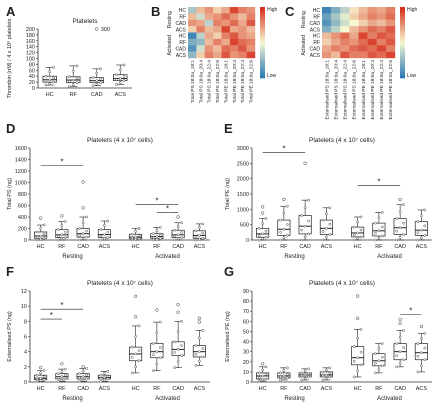 This screenshot has height=419, width=440. What do you see at coordinates (235, 82) in the screenshot?
I see `column-label: Total PE 18:0a_20:4` at bounding box center [235, 82].